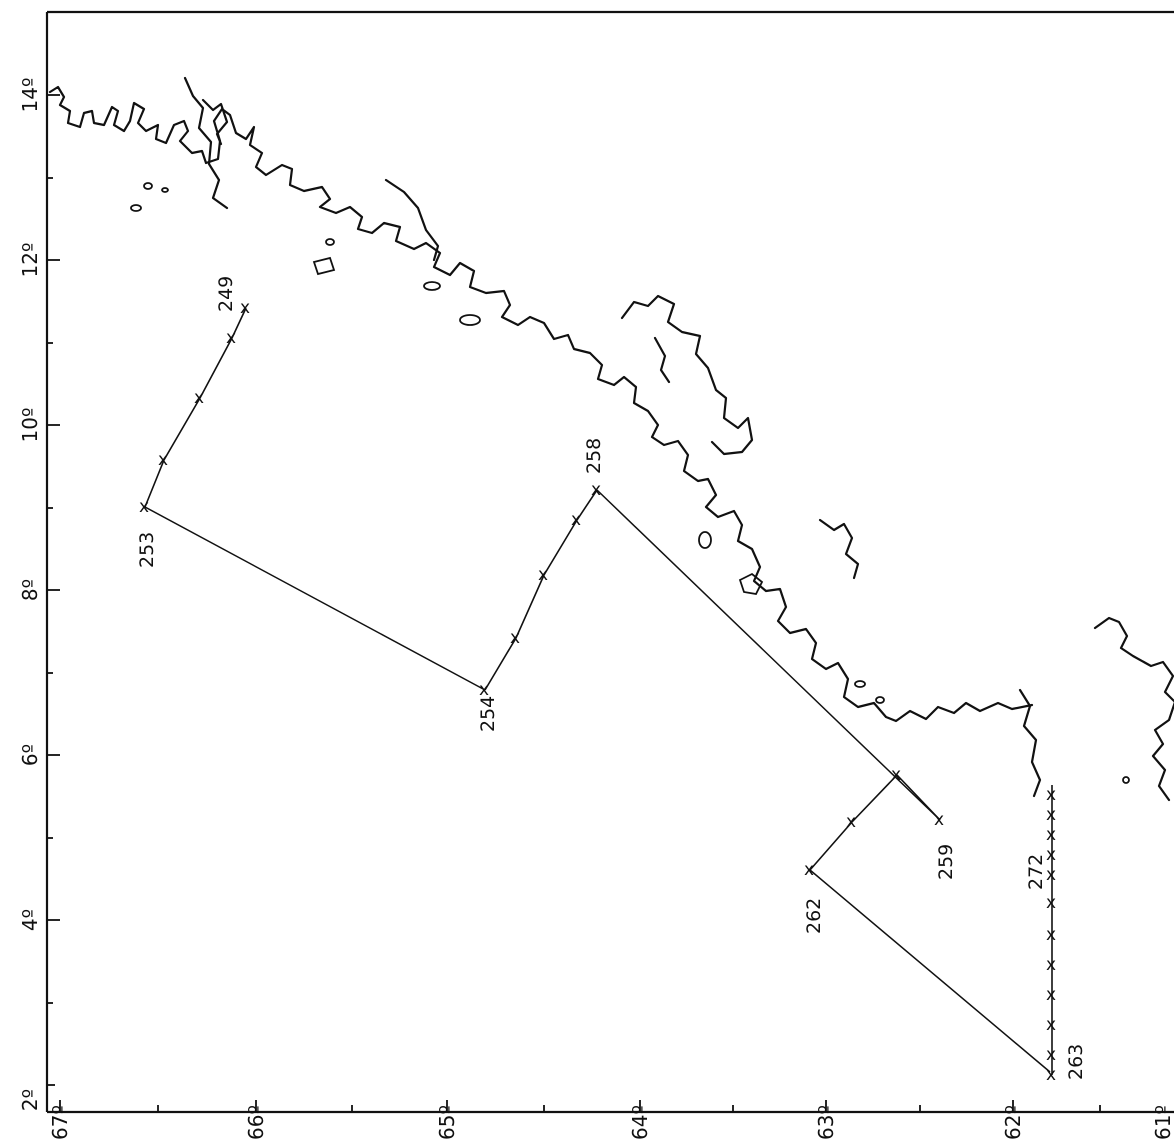 The image size is (1174, 1144). Describe the element at coordinates (488, 714) in the screenshot. I see `station-label-254: 254` at that location.